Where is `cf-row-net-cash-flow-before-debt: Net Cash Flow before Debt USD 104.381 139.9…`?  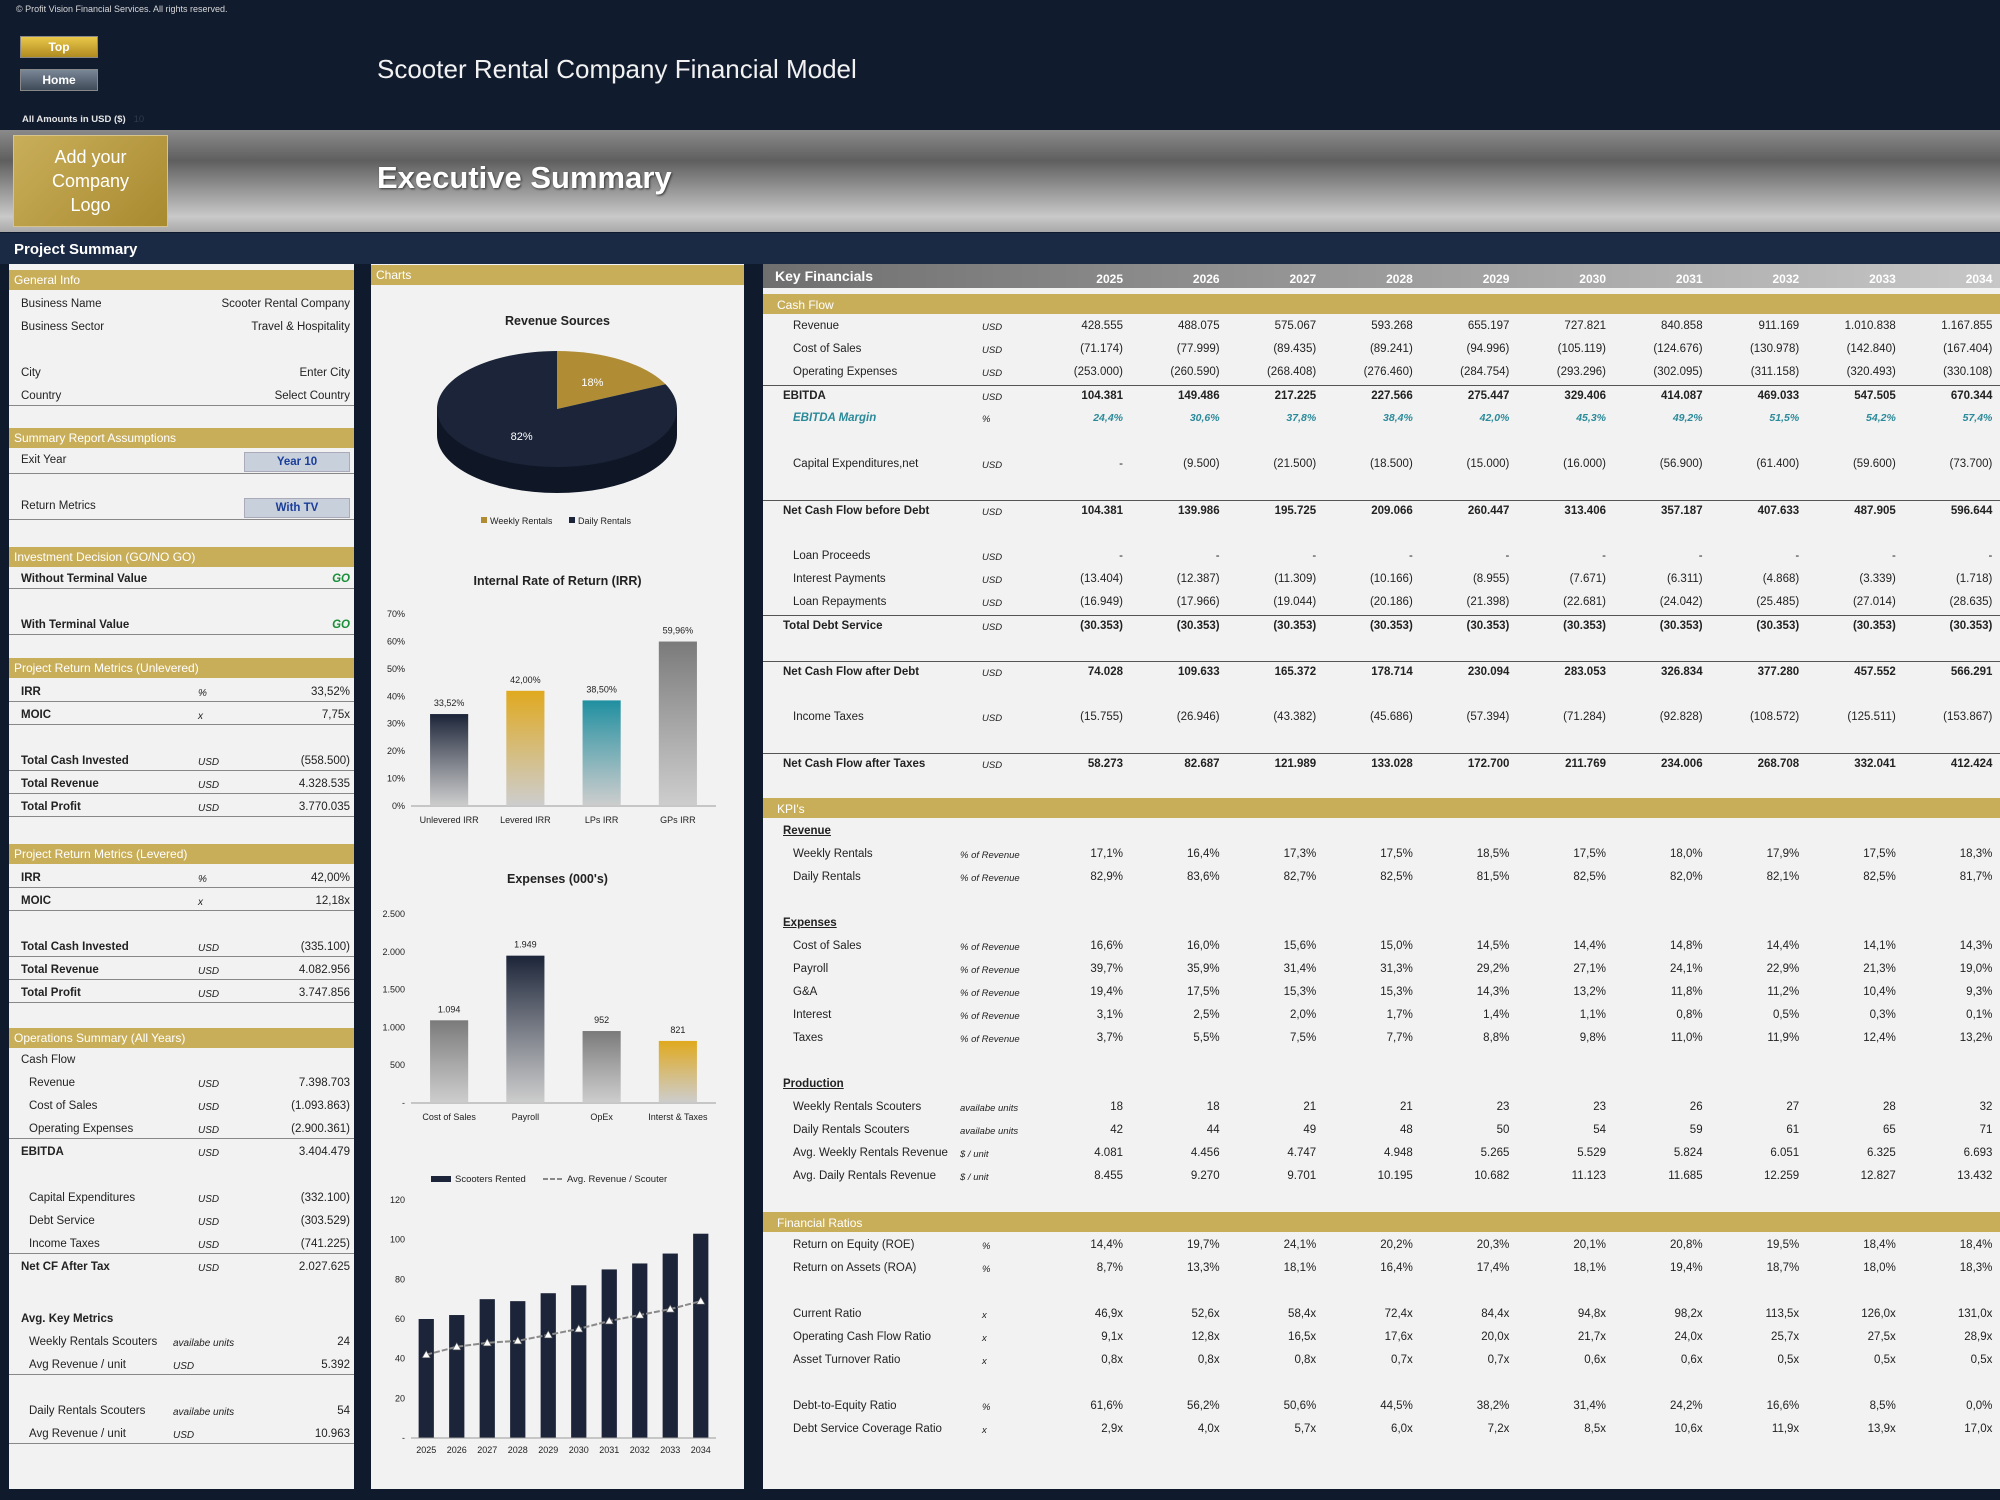 cf-row-net-cash-flow-before-debt: Net Cash Flow before Debt USD 104.381 139.9… is located at coordinates (1381, 510).